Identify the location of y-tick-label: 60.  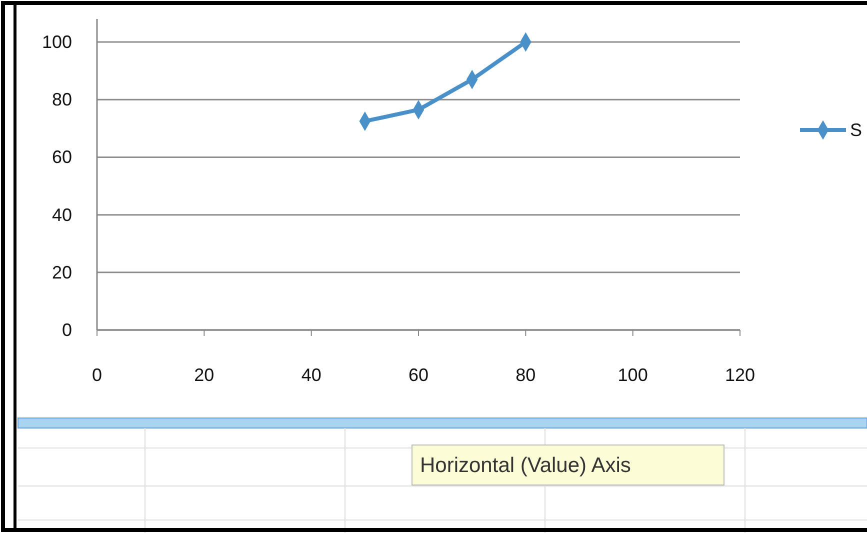
(62, 157).